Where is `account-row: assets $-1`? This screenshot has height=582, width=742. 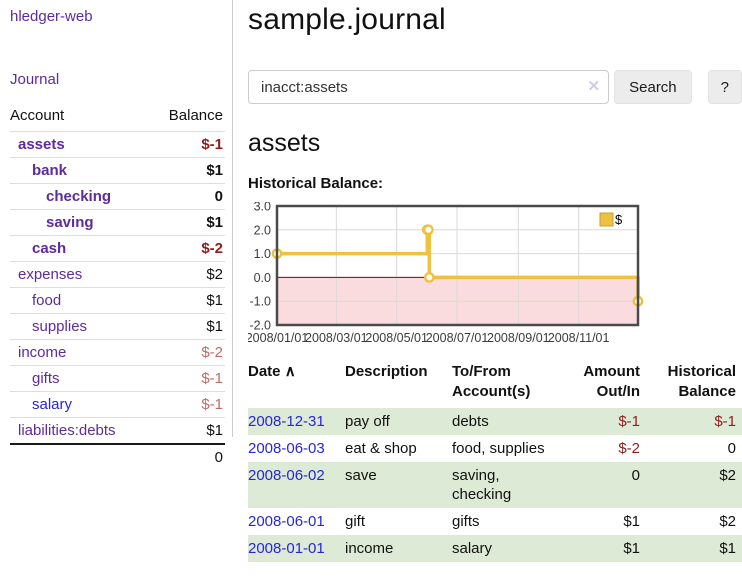
account-row: assets $-1 is located at coordinates (117, 144).